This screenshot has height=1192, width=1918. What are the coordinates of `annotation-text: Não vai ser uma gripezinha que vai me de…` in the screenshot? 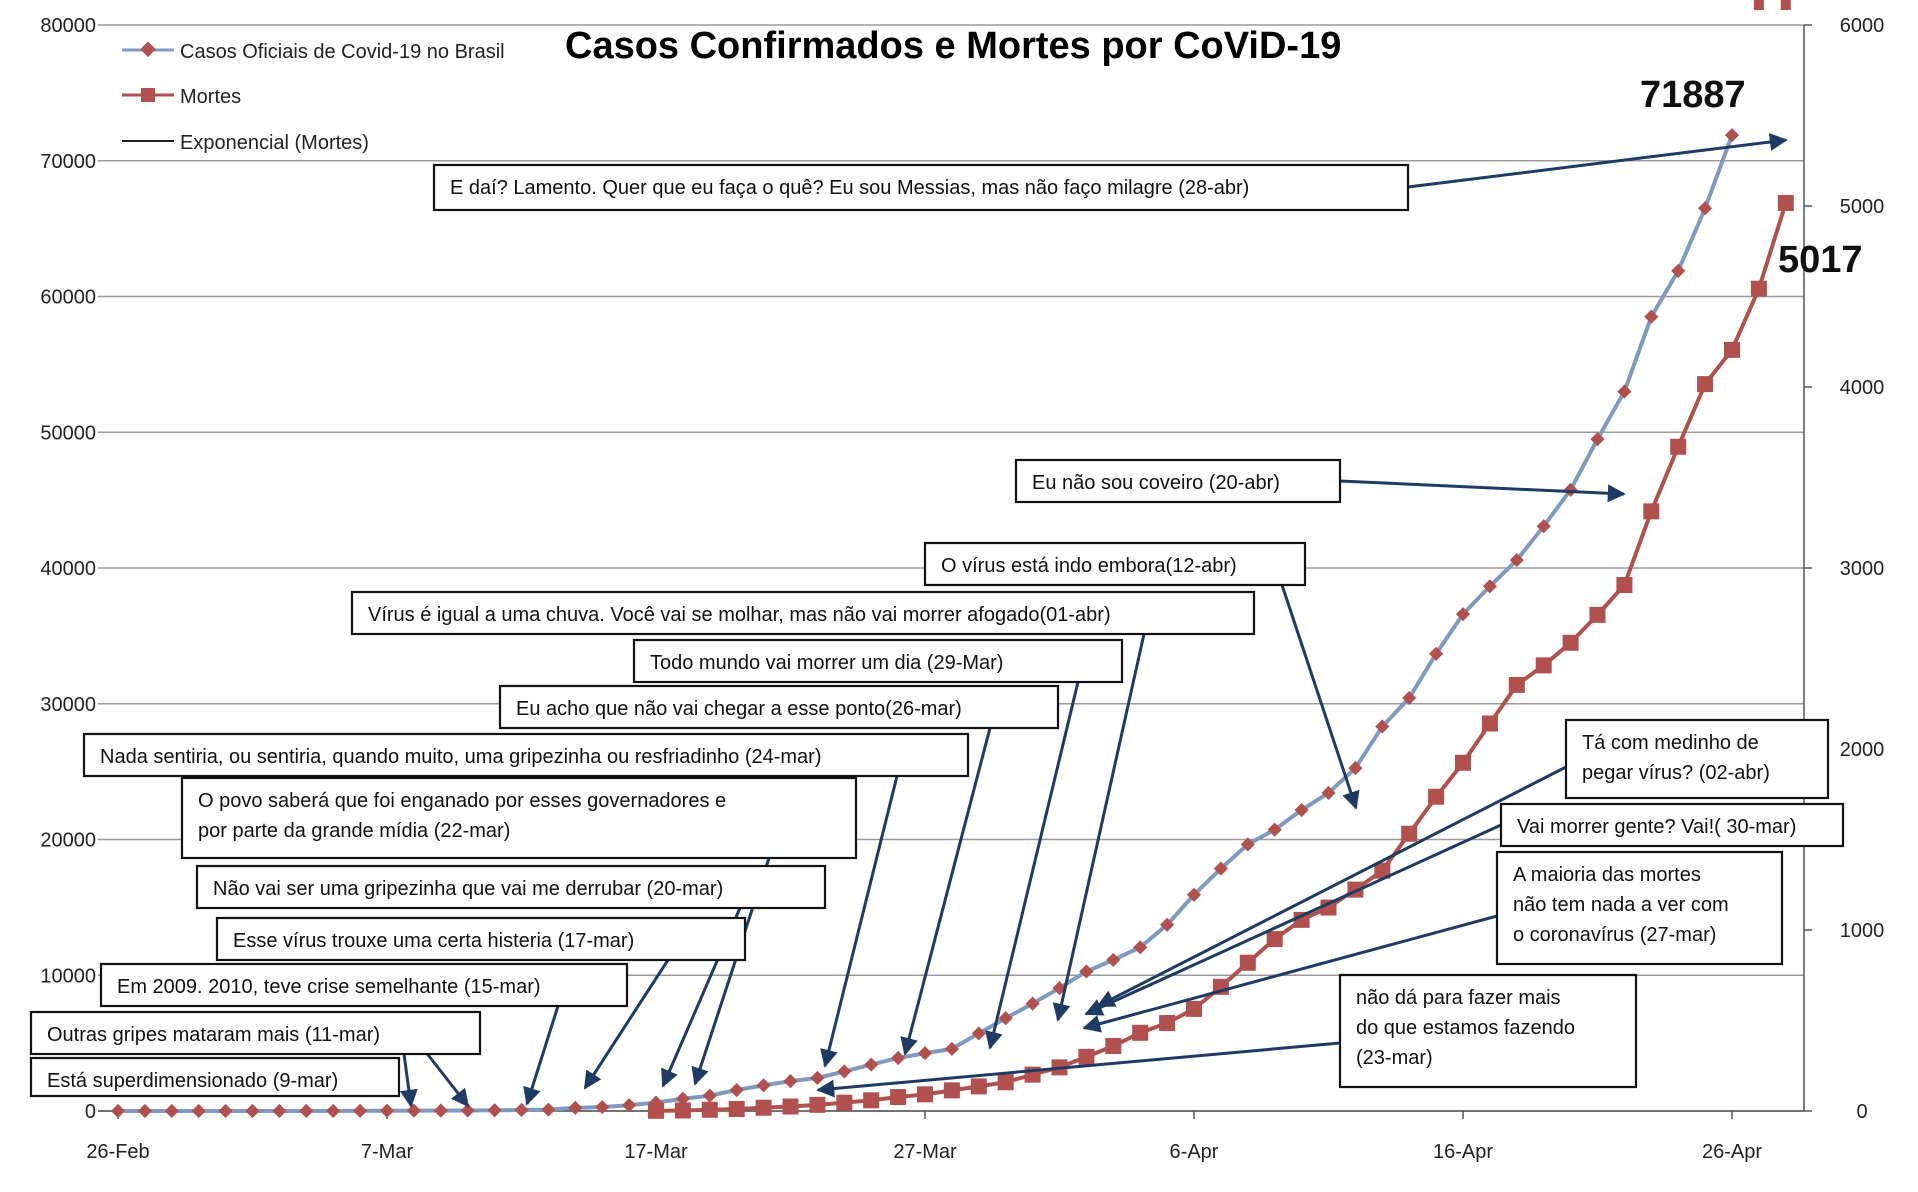 It's located at (468, 889).